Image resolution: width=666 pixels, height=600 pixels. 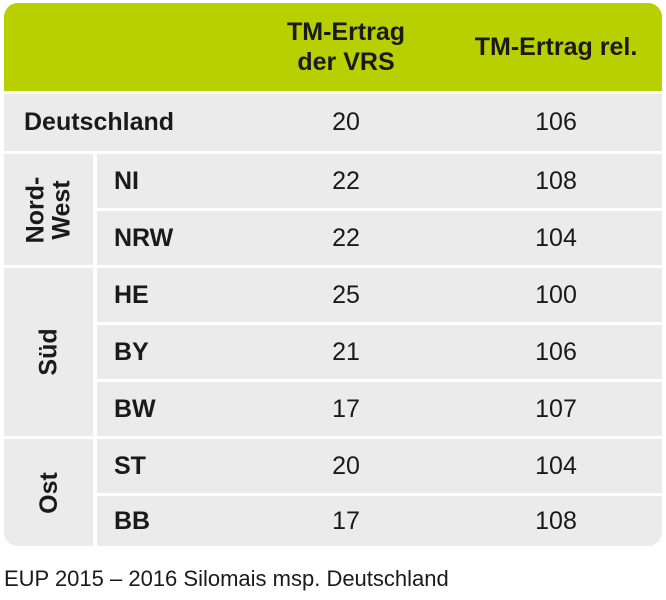 I want to click on group-label-sued: Süd, so click(x=48, y=352).